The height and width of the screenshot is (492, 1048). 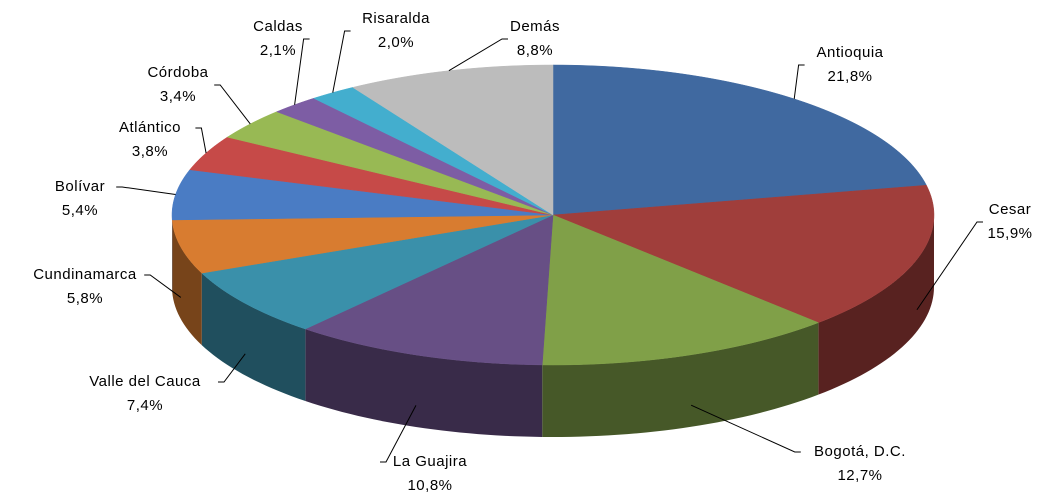 What do you see at coordinates (396, 18) in the screenshot?
I see `slice-label: Risaralda` at bounding box center [396, 18].